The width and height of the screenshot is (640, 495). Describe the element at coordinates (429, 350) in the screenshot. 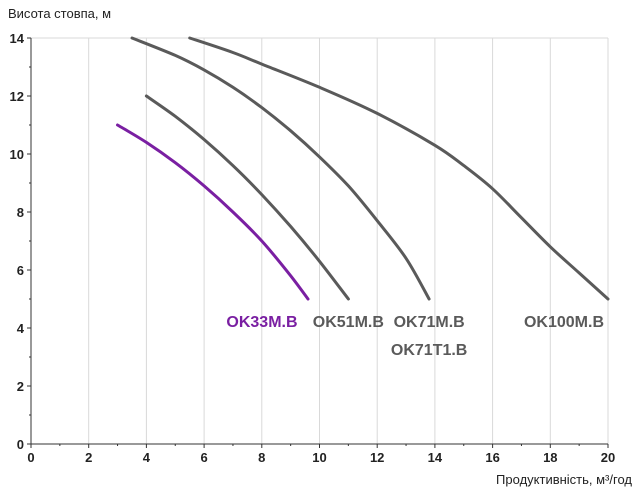

I see `series-label-ok71t1: OK71T1.B` at that location.